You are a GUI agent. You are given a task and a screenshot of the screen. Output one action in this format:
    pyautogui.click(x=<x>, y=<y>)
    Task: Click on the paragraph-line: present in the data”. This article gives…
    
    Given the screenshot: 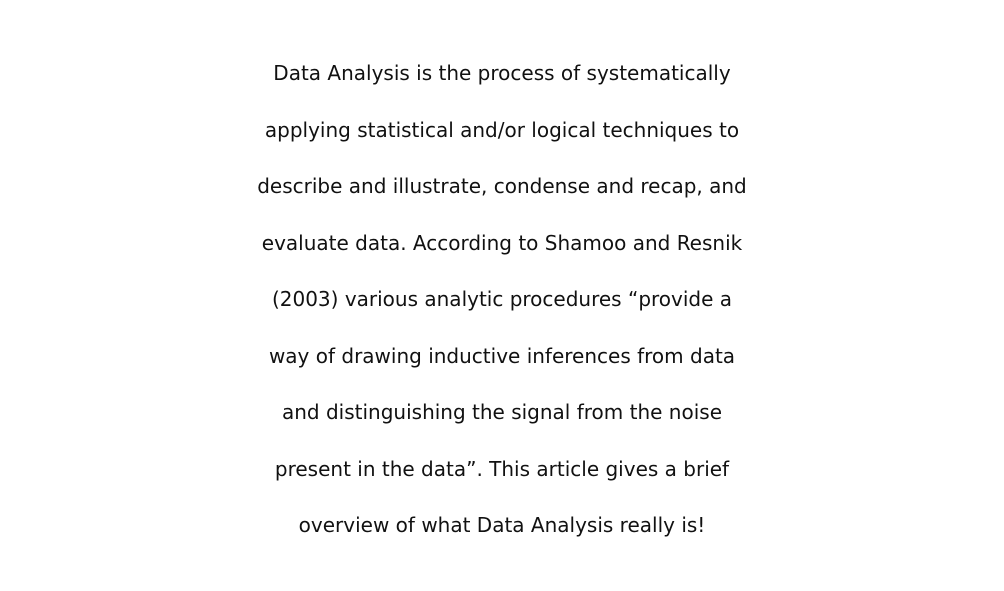 What is the action you would take?
    pyautogui.click(x=502, y=468)
    